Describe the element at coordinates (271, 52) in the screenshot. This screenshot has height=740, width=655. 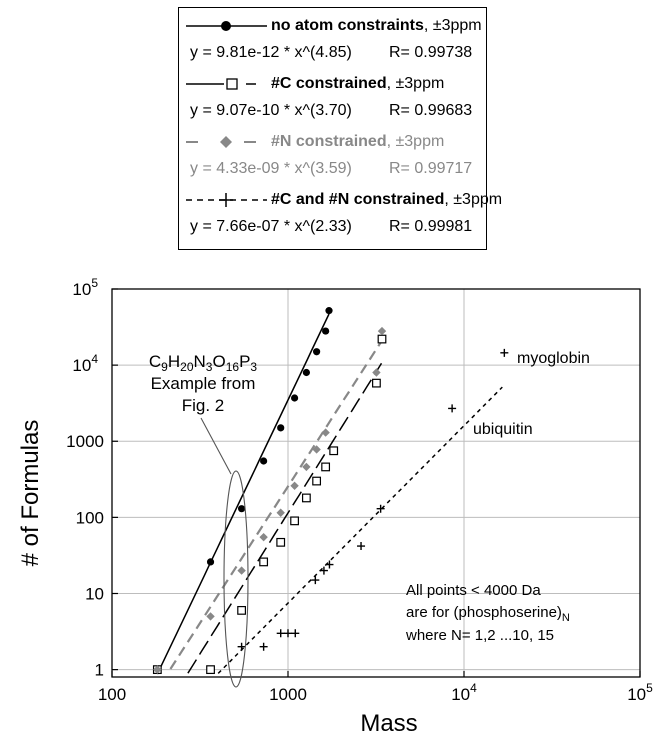
I see `legend-equation-no-atom-constraints: y = 9.81e-12 * x^(4.85)` at that location.